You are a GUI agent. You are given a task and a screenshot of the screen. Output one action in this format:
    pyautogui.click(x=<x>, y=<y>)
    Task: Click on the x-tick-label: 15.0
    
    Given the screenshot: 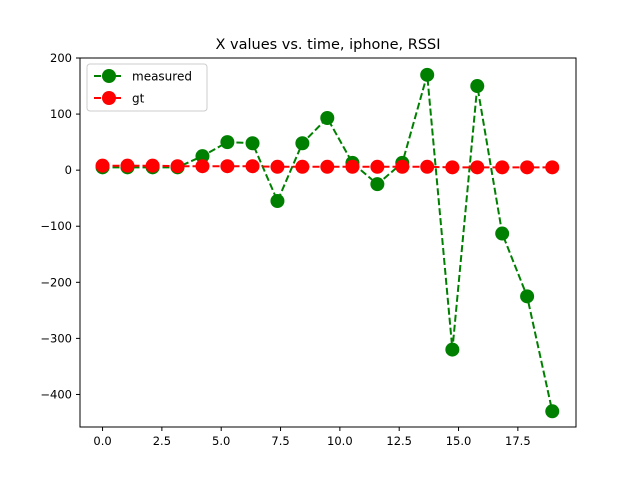 What is the action you would take?
    pyautogui.click(x=459, y=441)
    